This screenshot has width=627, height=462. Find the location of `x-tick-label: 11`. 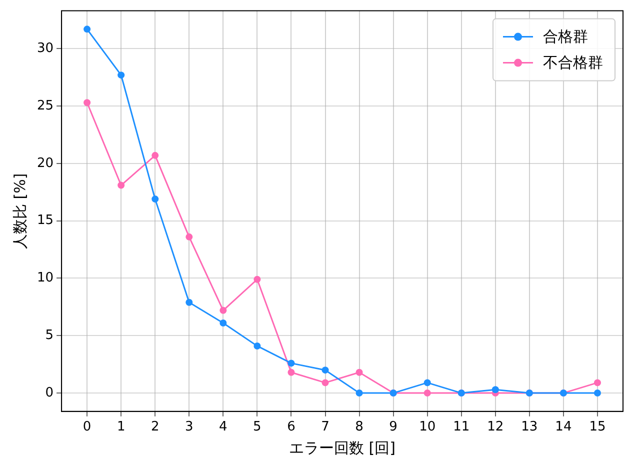

x-tick-label: 11 is located at coordinates (461, 427).